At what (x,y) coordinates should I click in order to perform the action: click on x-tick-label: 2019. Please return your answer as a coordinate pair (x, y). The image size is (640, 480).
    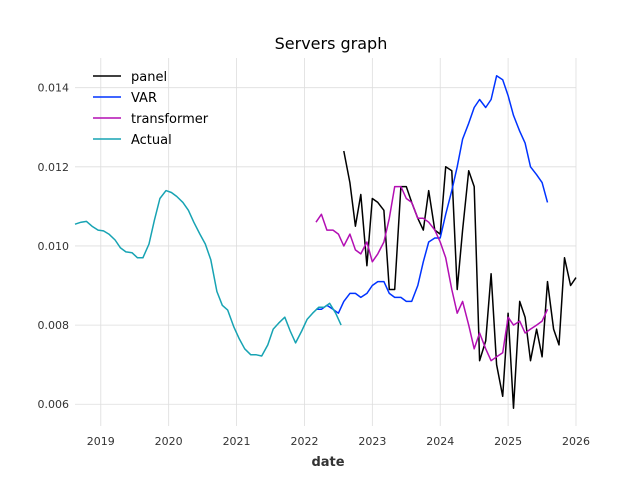
    Looking at the image, I should click on (101, 441).